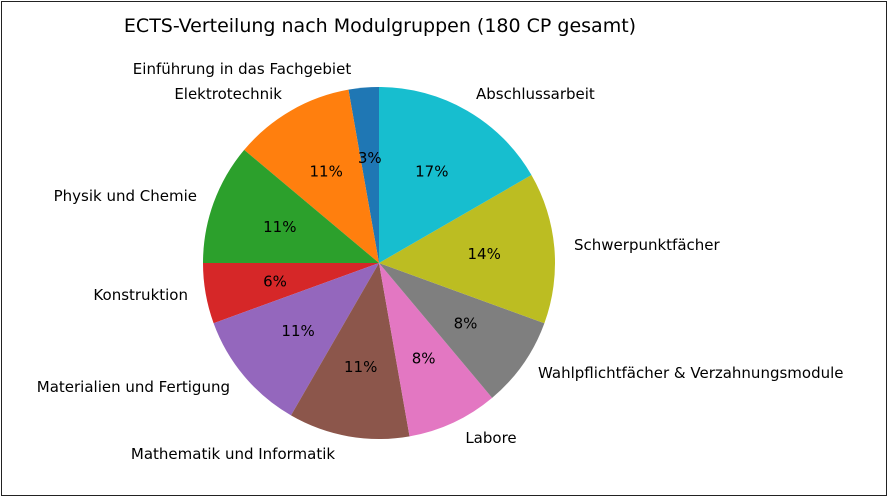 The width and height of the screenshot is (888, 497). I want to click on pie-category-label: Konstruktion, so click(140, 295).